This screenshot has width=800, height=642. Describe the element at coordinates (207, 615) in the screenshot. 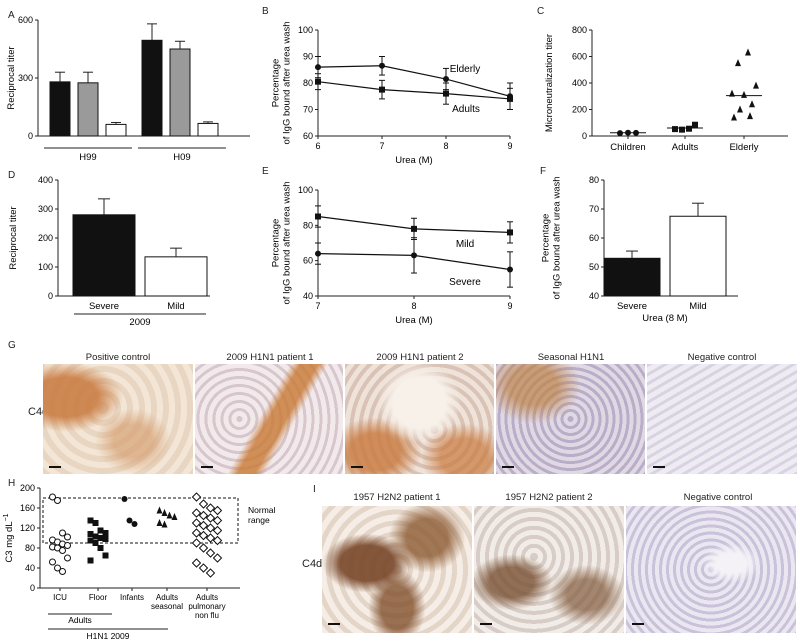

I see `x-tick-label: non flu` at that location.